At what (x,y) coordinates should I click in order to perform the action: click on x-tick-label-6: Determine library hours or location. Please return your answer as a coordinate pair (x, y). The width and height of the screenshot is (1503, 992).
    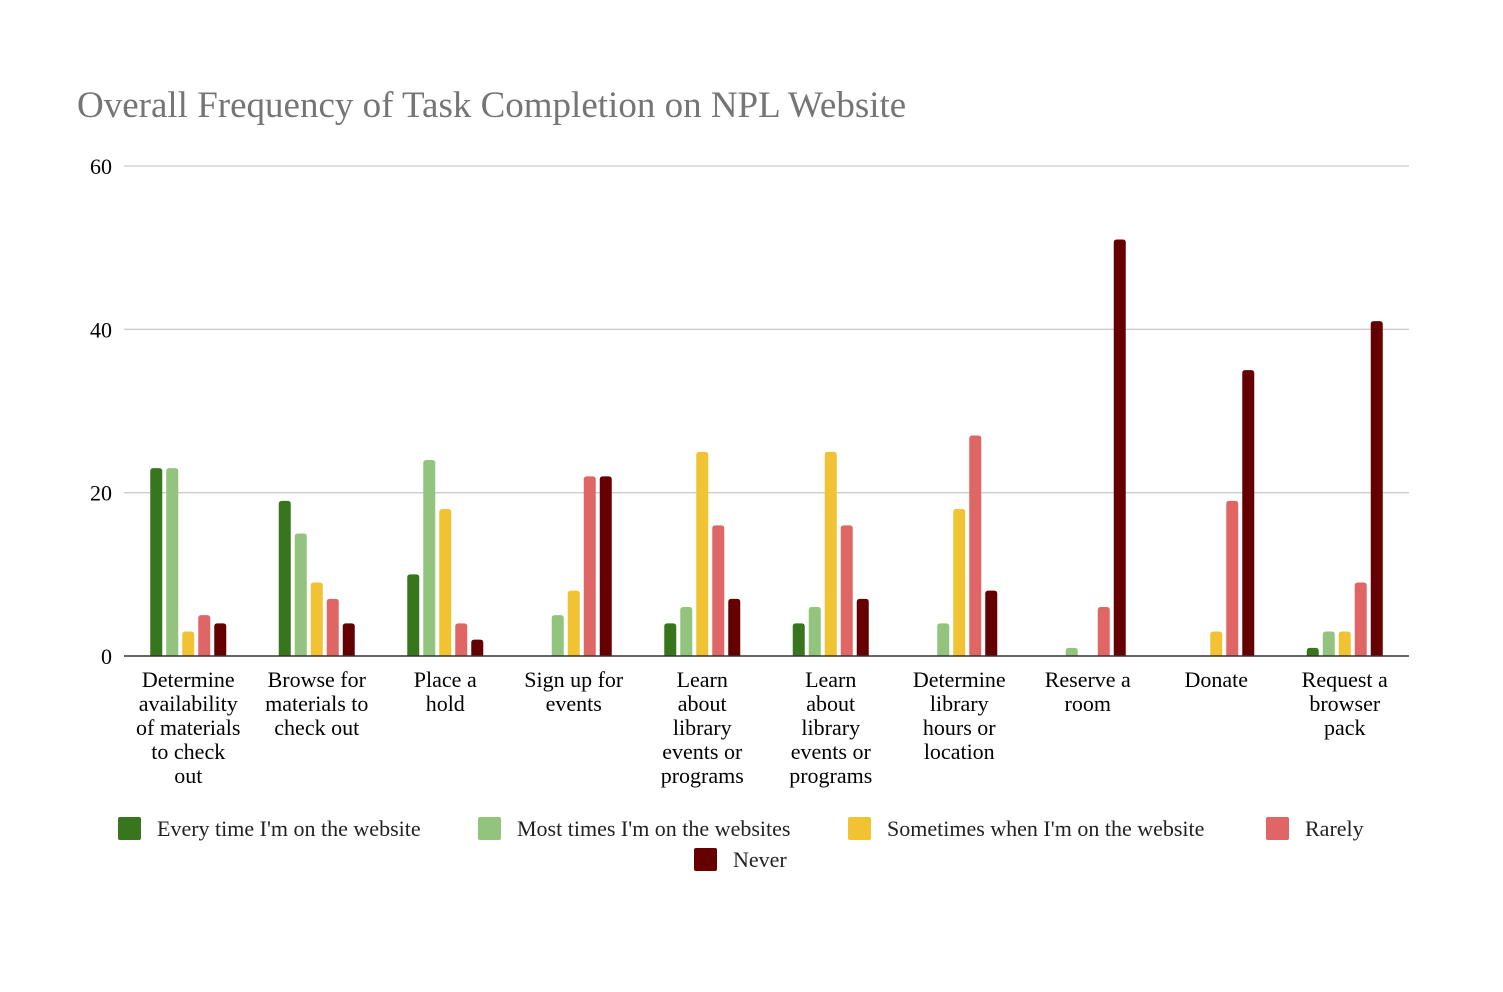
    Looking at the image, I should click on (959, 715).